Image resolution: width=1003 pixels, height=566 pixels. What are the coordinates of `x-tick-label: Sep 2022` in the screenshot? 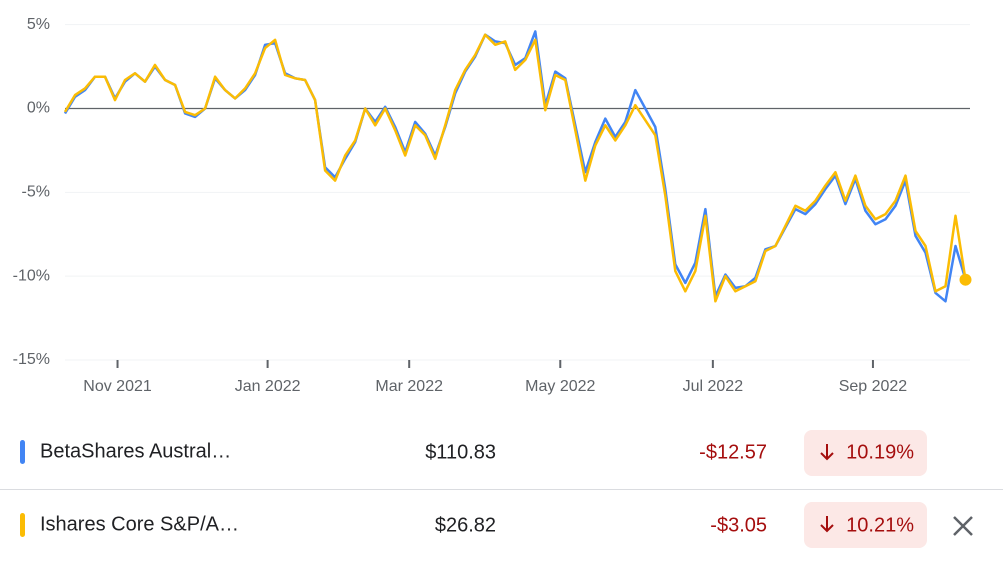 It's located at (873, 386).